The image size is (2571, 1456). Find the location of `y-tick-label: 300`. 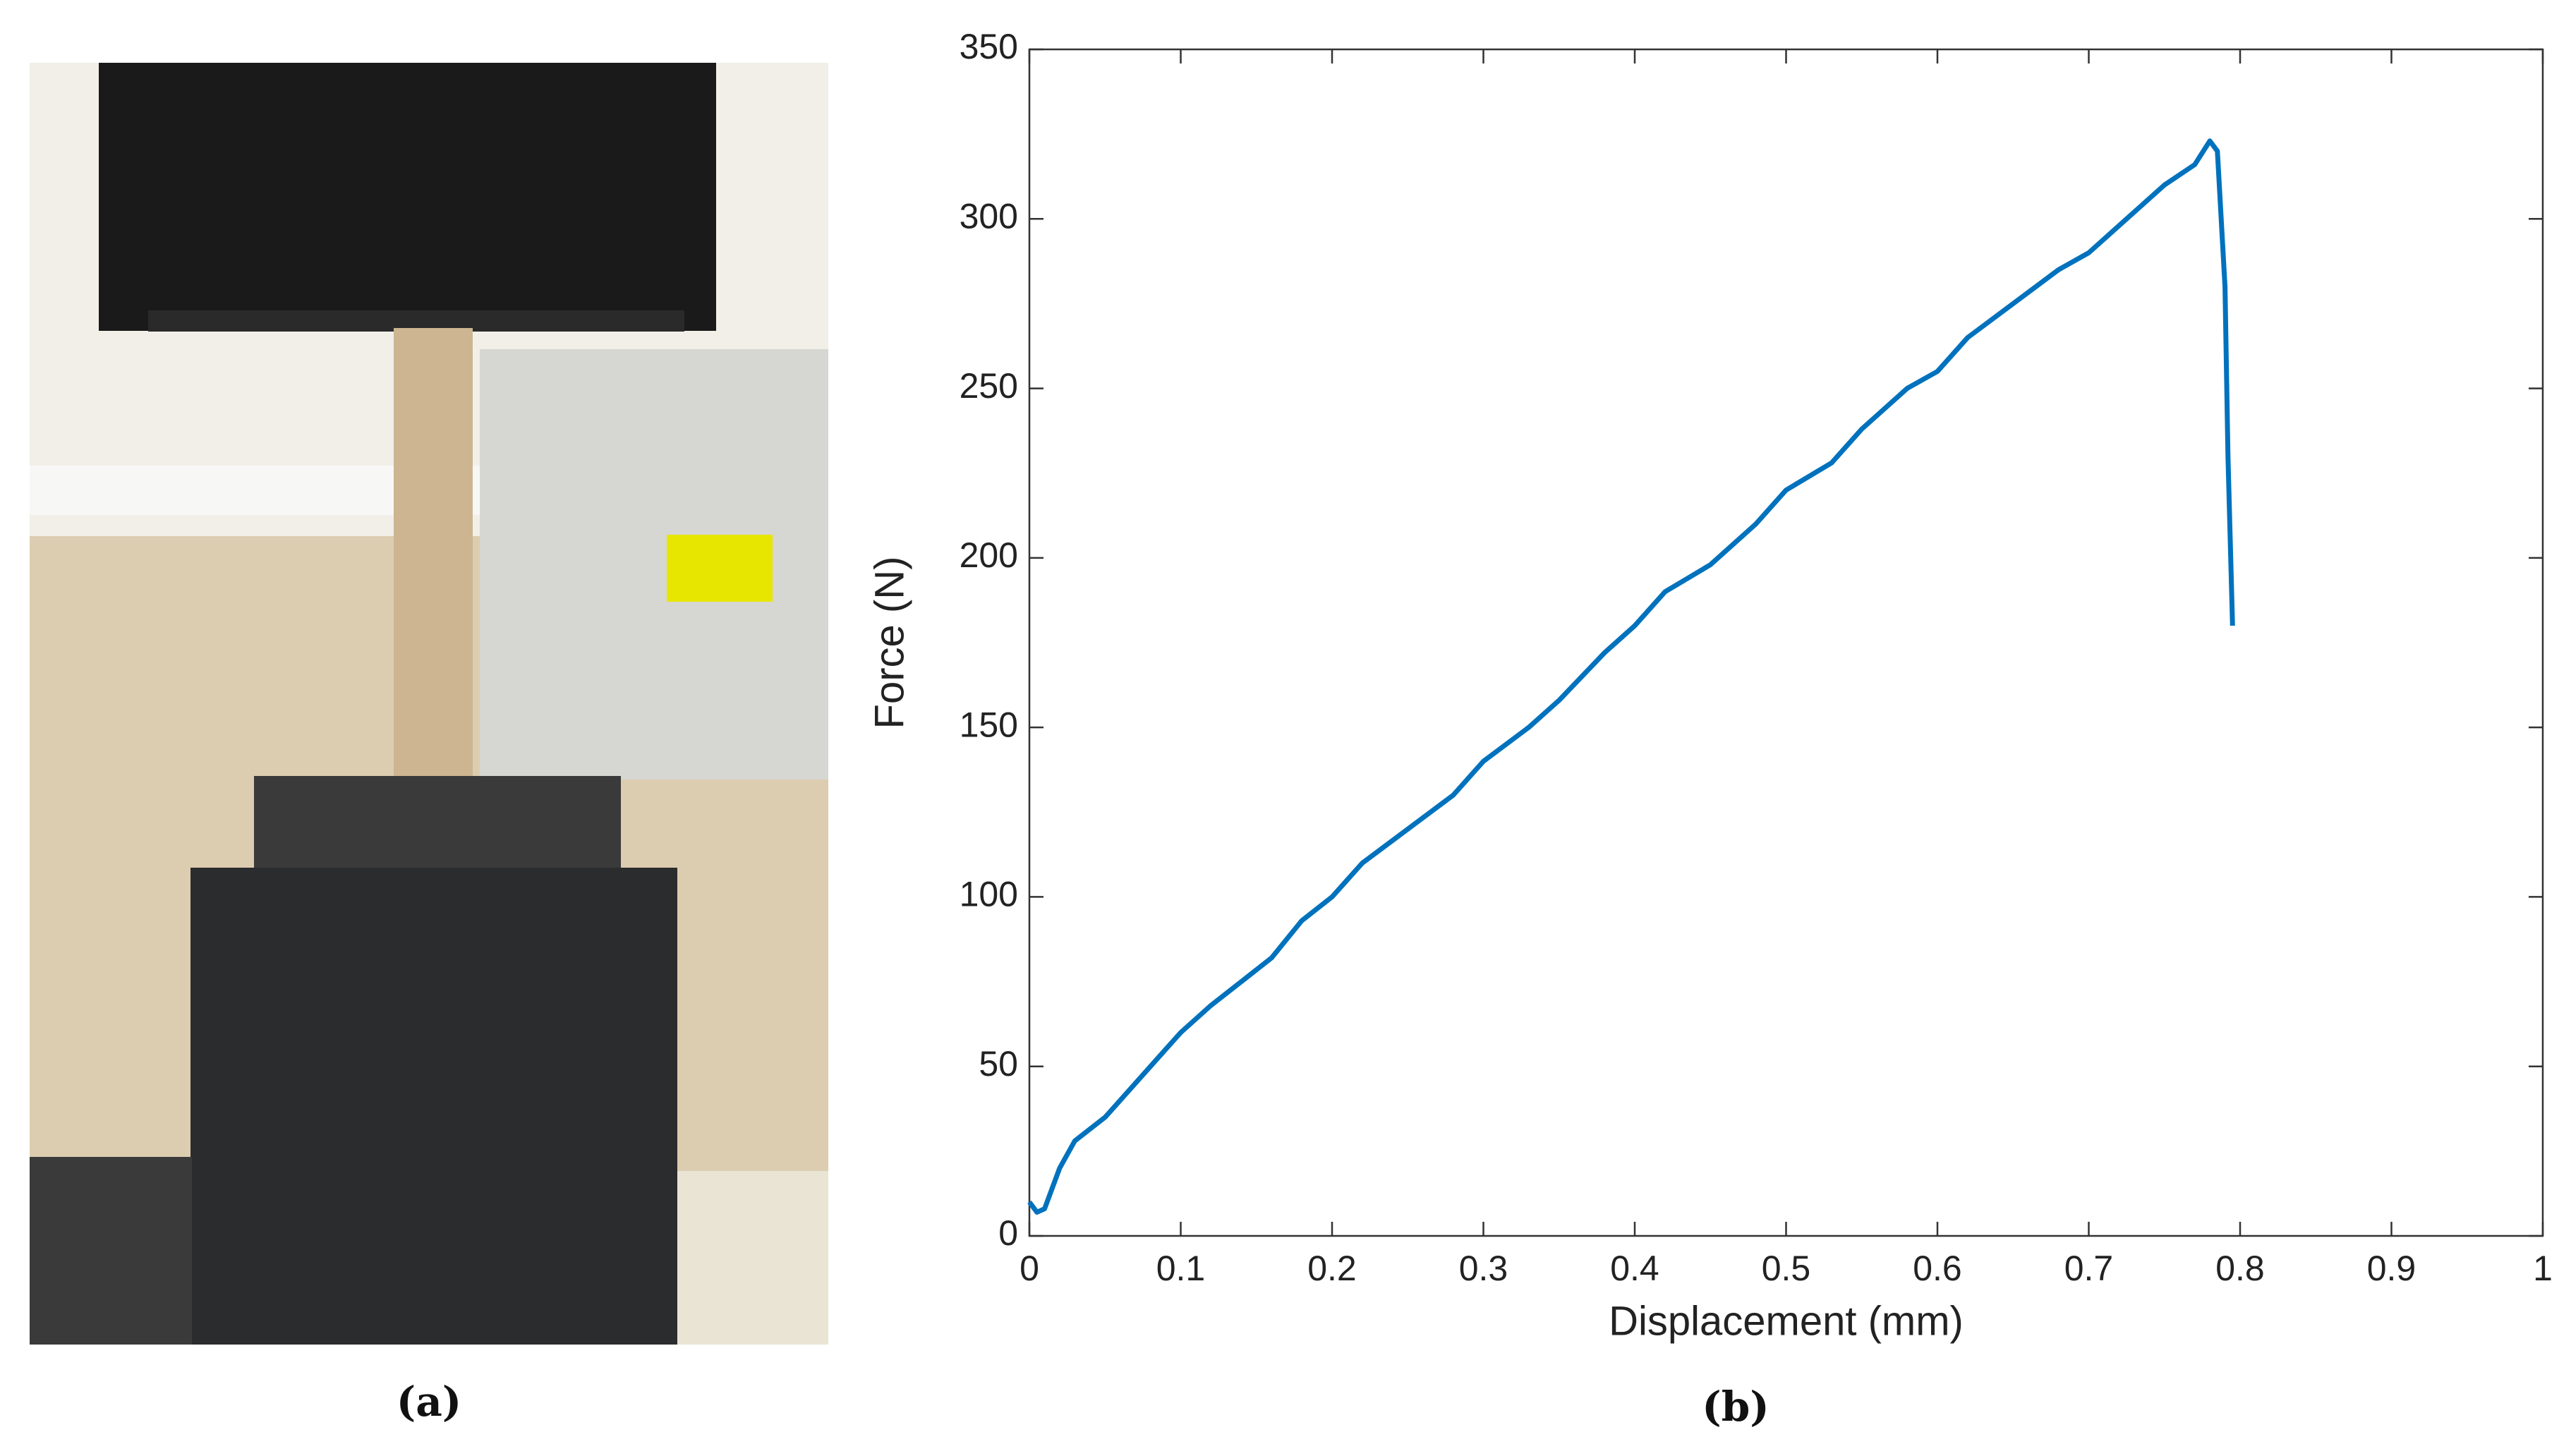

y-tick-label: 300 is located at coordinates (989, 216).